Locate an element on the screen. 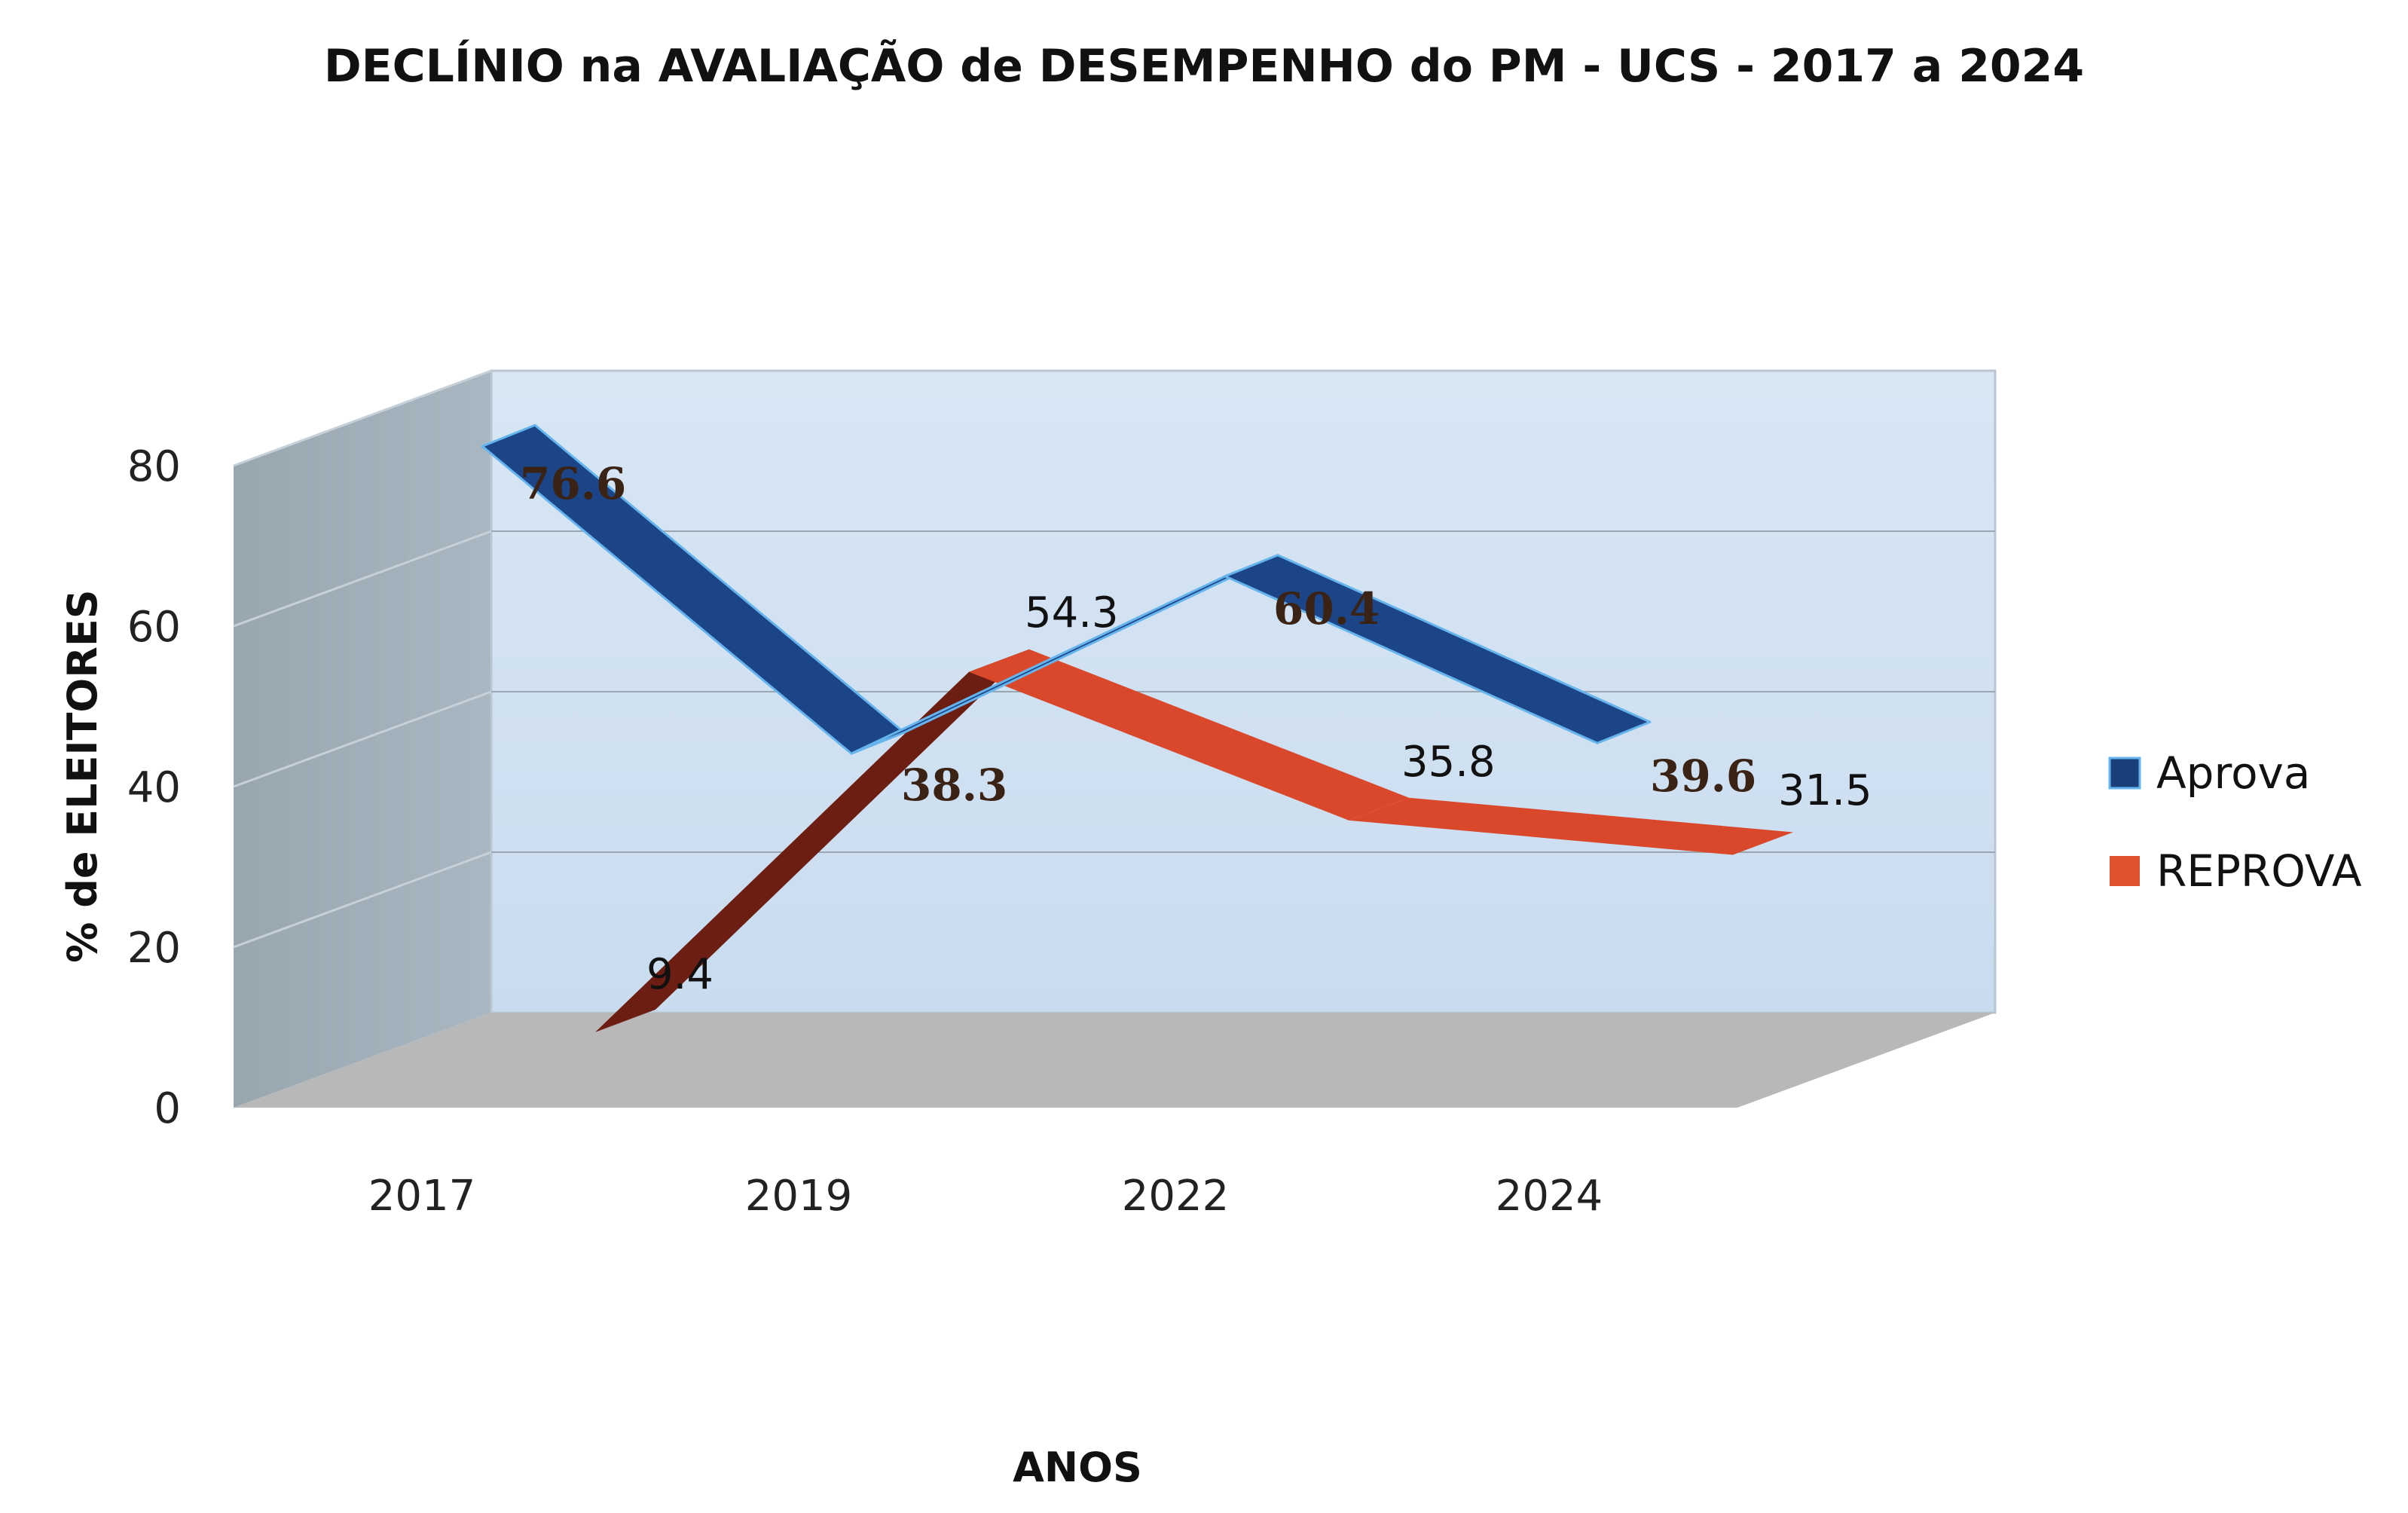 This screenshot has width=2408, height=1513. x-tick-label: 2019 is located at coordinates (799, 1196).